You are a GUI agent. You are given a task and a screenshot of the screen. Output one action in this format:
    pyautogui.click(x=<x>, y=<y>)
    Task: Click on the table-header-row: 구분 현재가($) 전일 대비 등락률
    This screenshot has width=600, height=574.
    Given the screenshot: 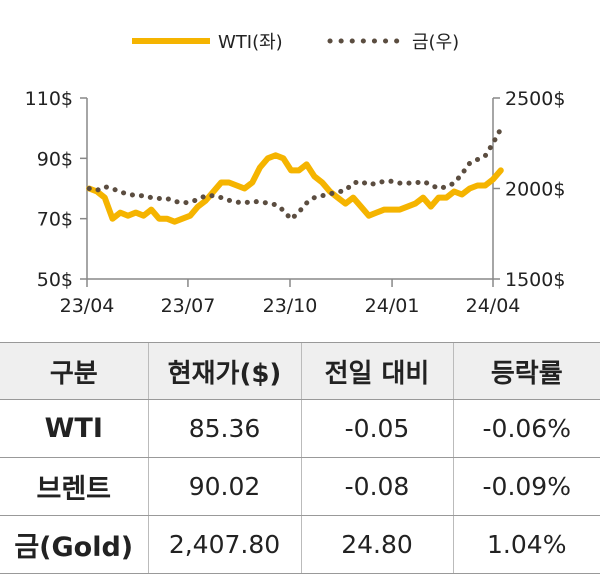 What is the action you would take?
    pyautogui.click(x=300, y=371)
    